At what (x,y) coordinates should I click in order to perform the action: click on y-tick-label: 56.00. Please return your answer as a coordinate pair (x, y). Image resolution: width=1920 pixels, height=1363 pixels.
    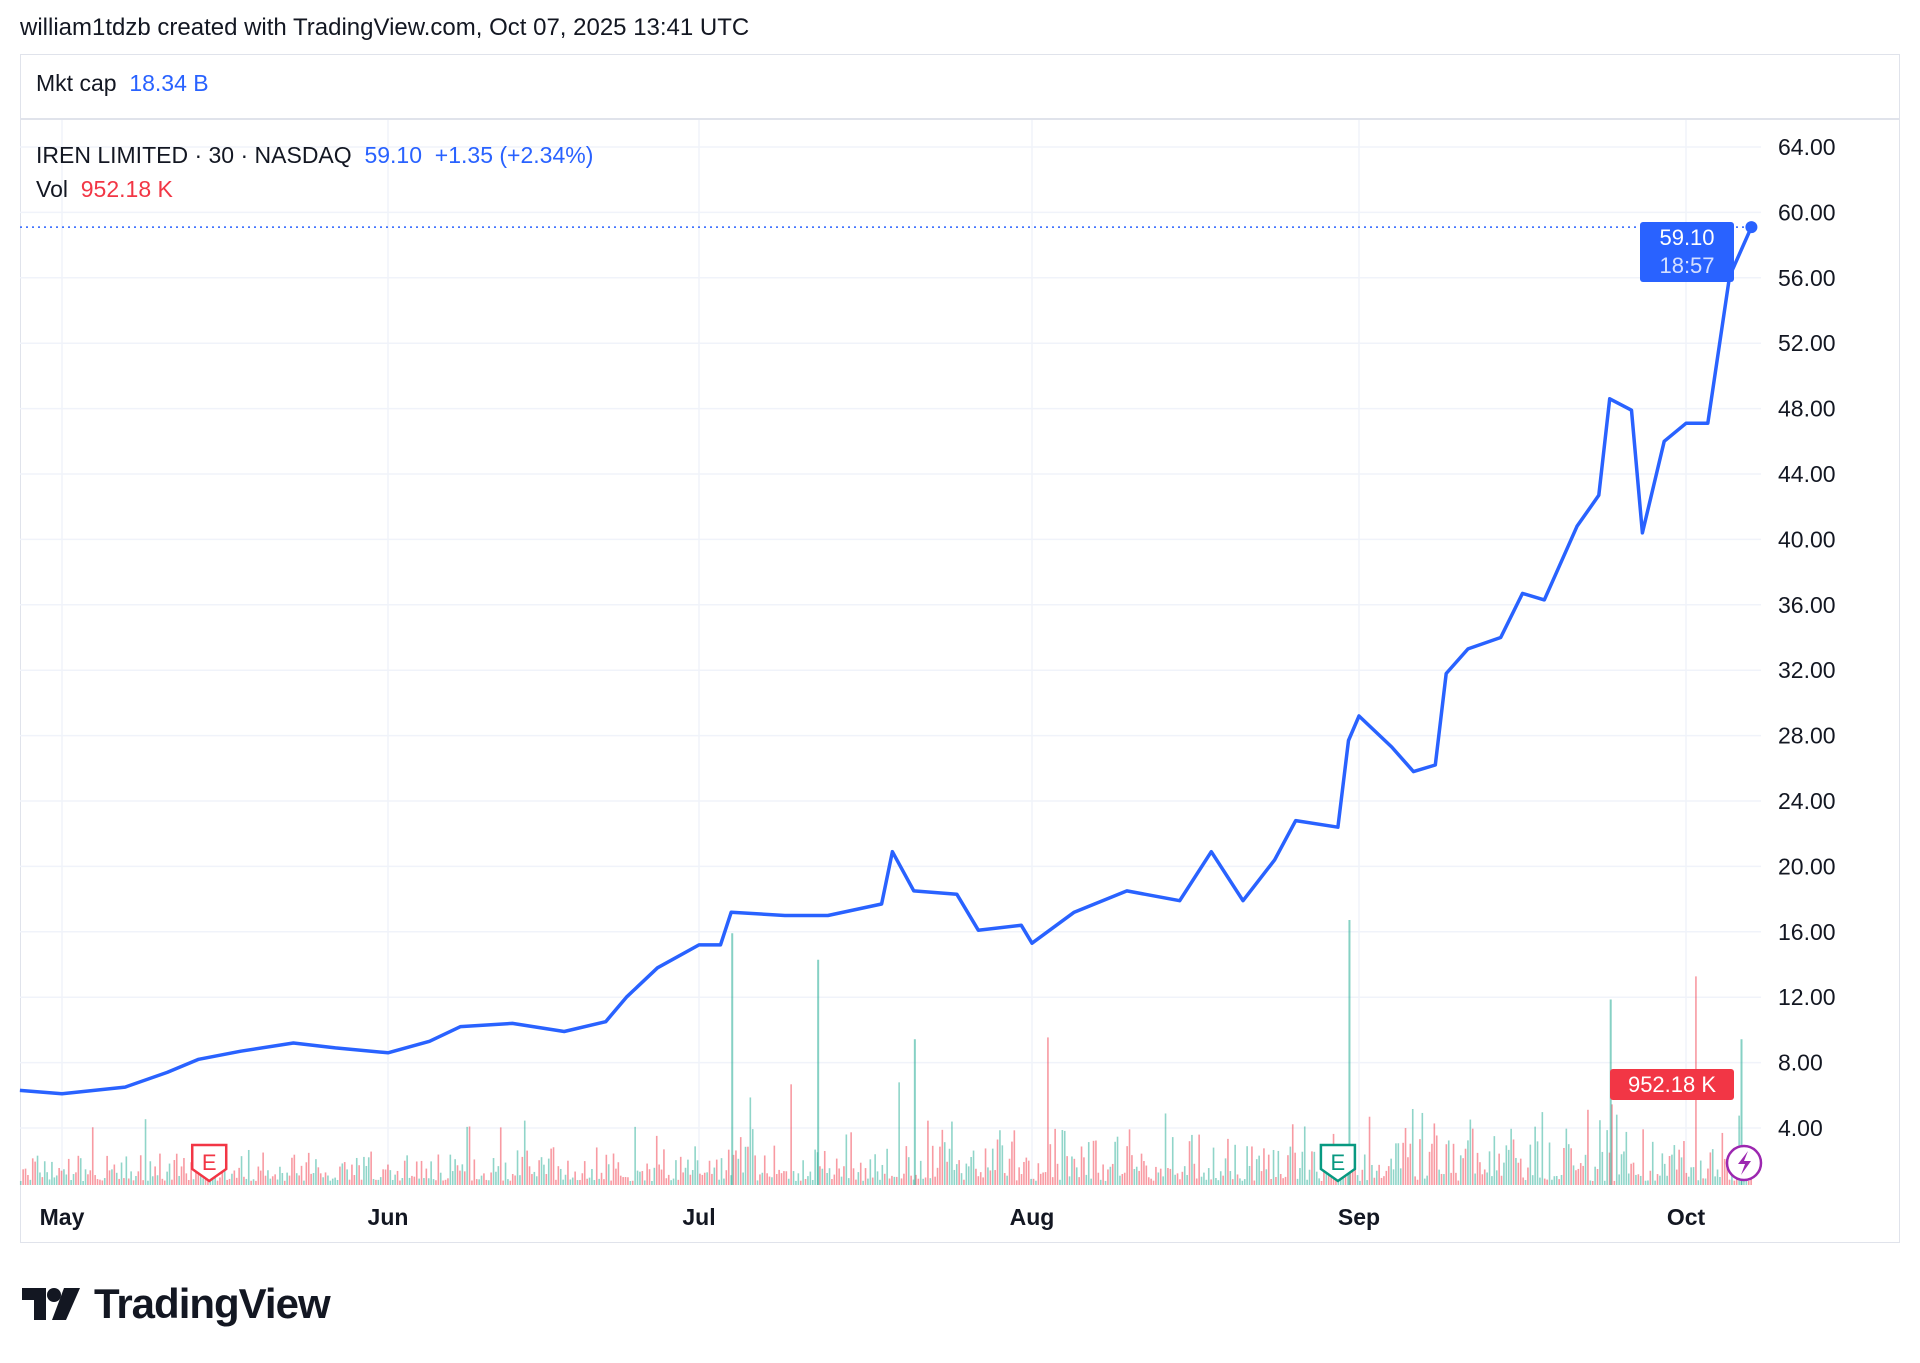
    Looking at the image, I should click on (1807, 278).